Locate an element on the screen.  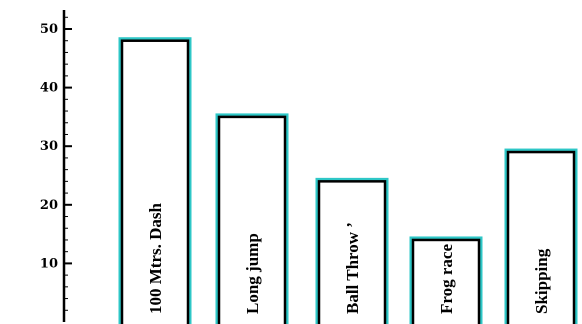
y-tick-label: 20 is located at coordinates (49, 205).